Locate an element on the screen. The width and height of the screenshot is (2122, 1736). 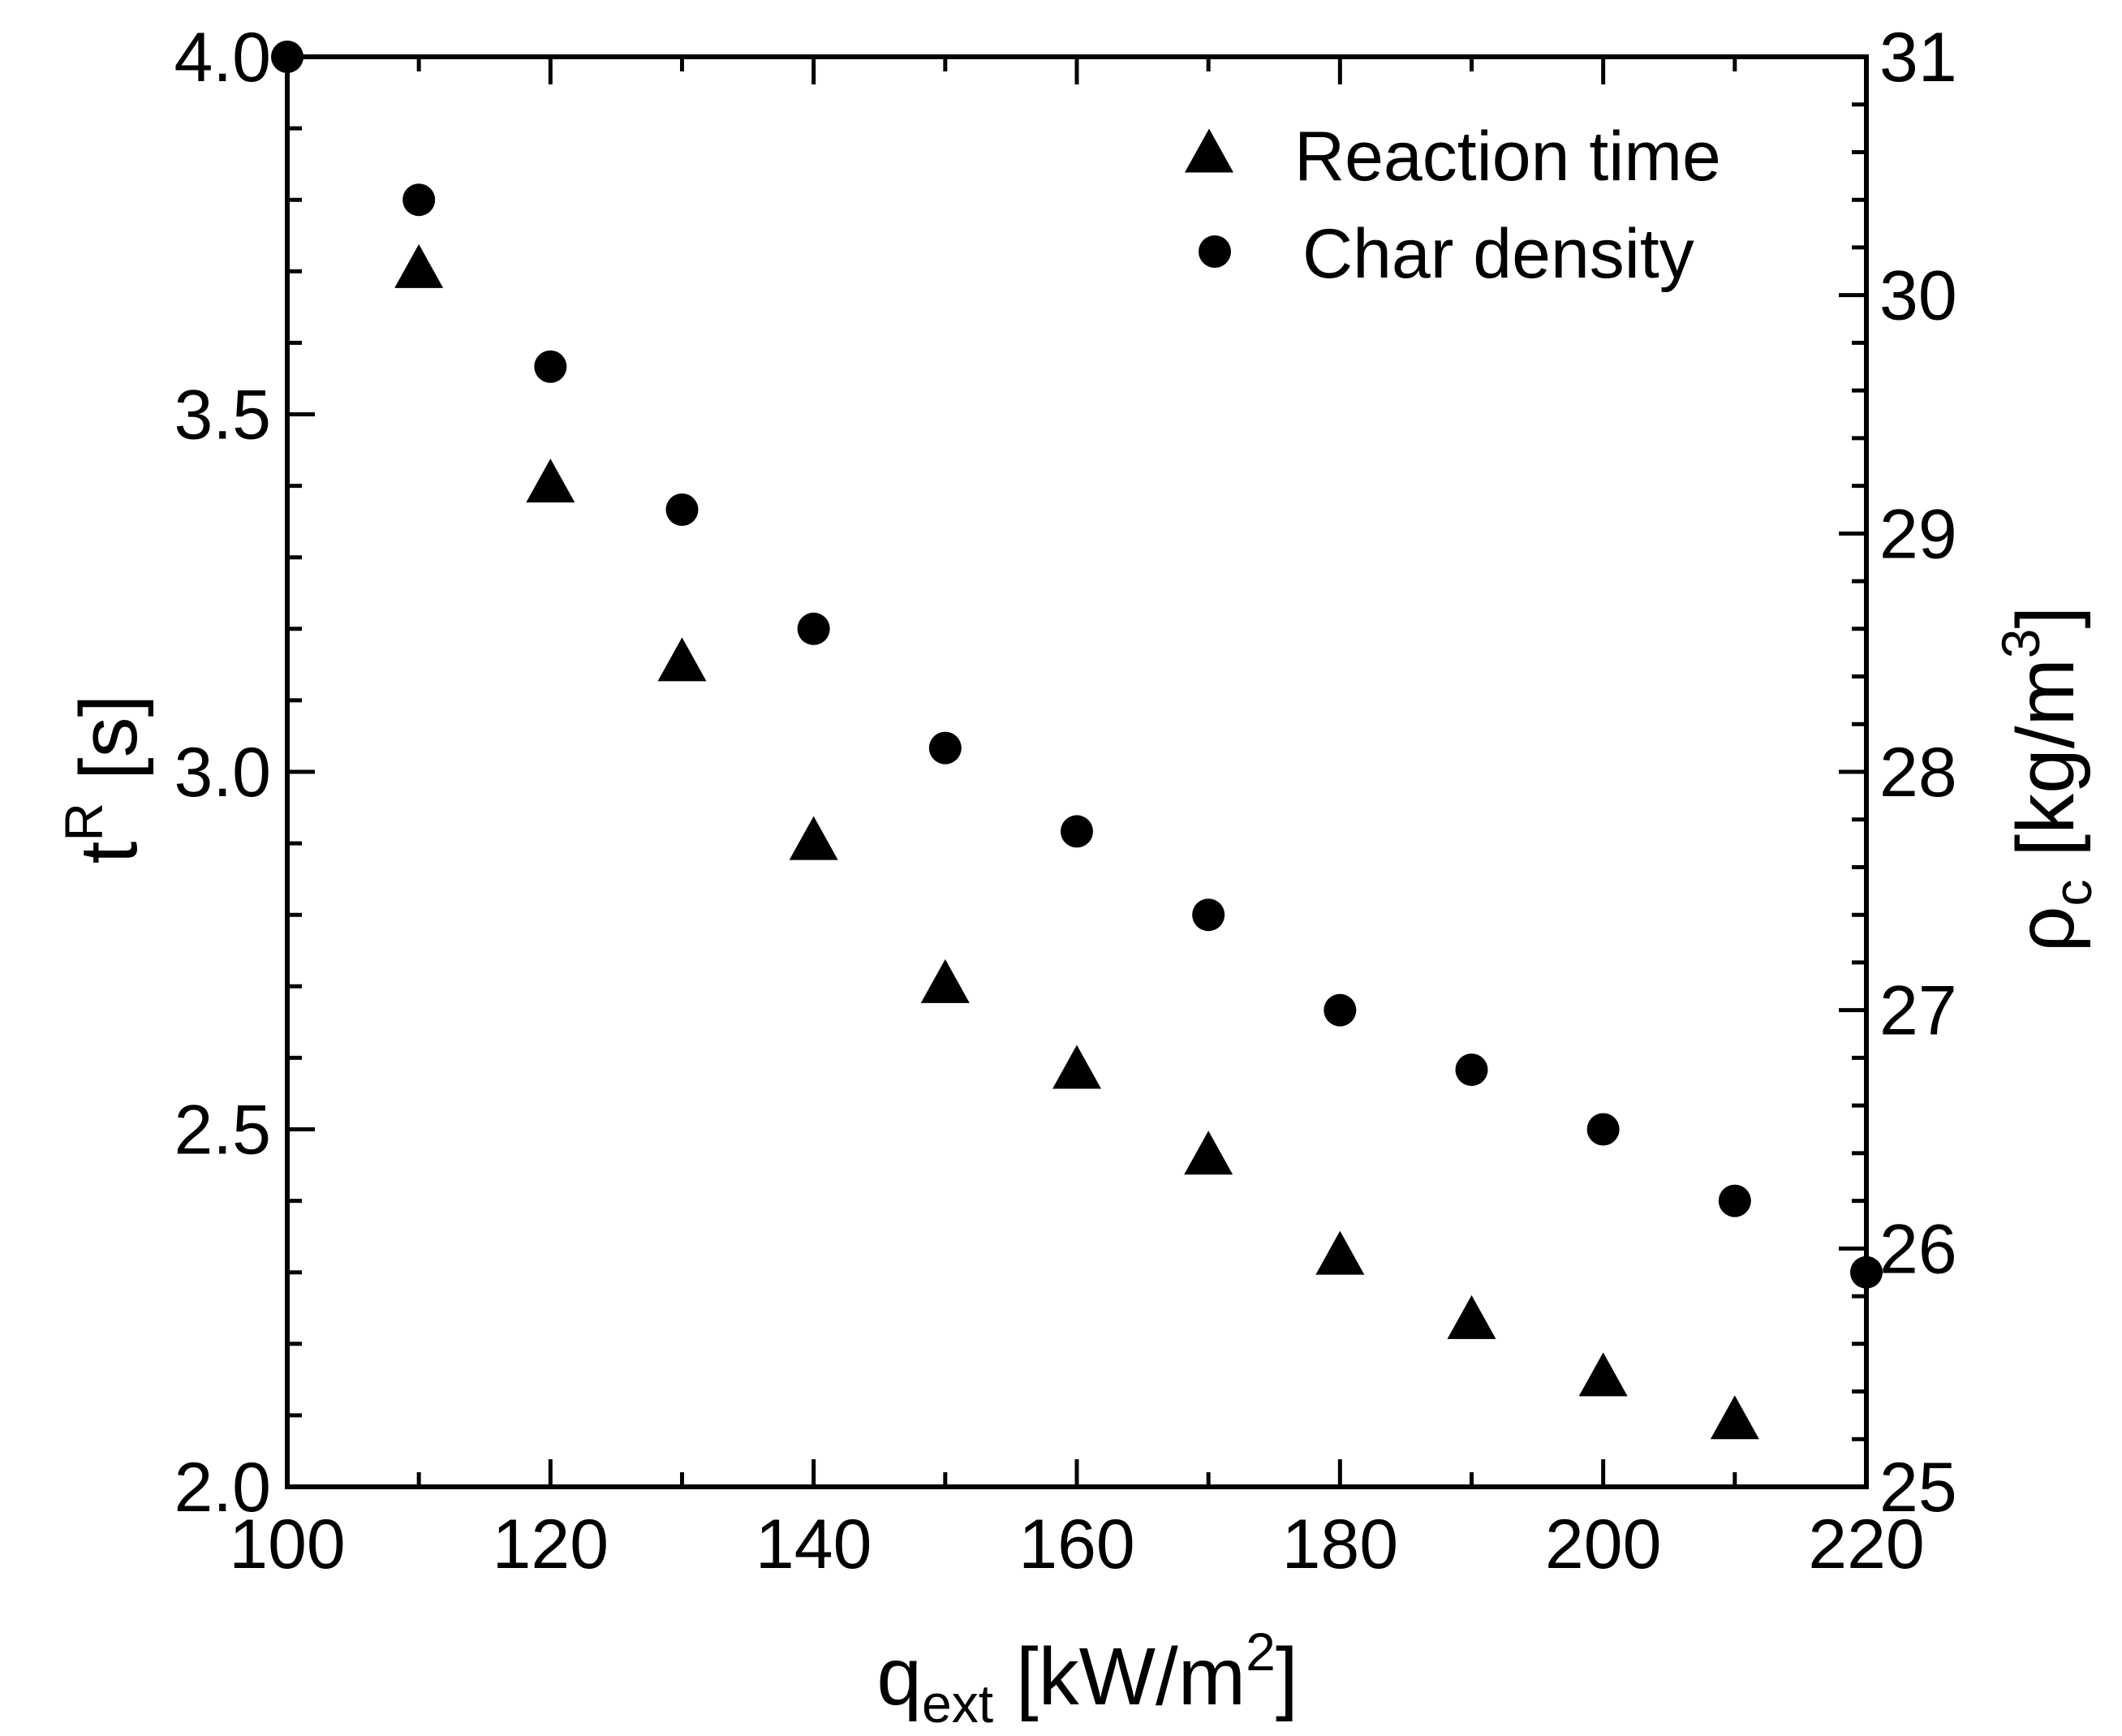
y-right-tick-label: 28 is located at coordinates (1918, 773).